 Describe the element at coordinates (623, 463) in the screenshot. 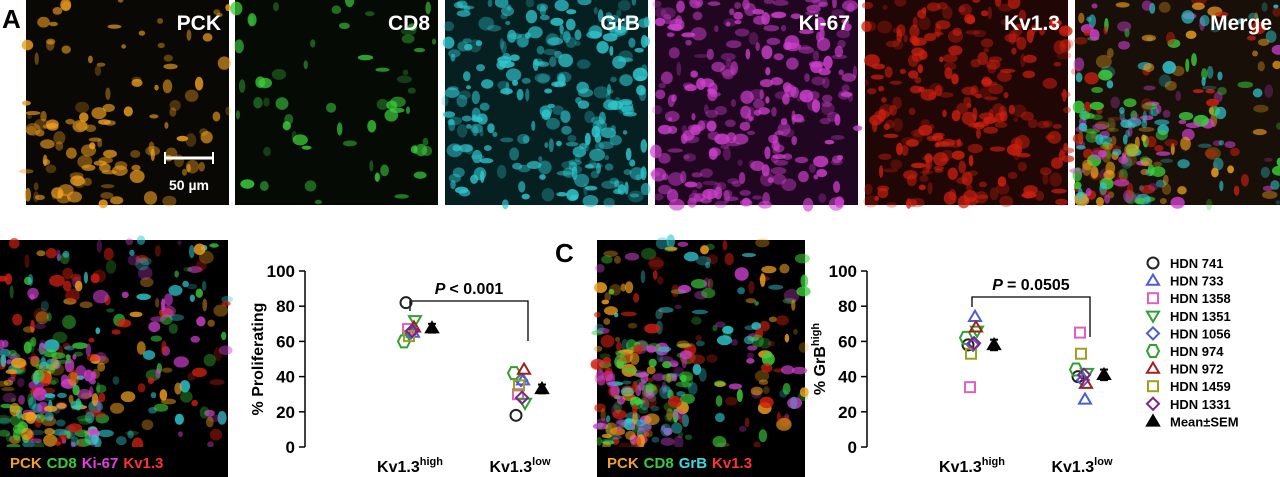

I see `caption-word: PCK` at that location.